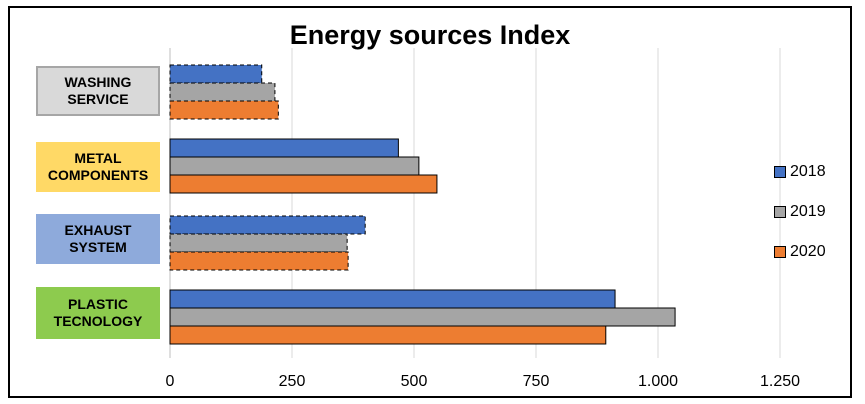 This screenshot has width=865, height=404. Describe the element at coordinates (808, 251) in the screenshot. I see `legend-label: 2020` at that location.